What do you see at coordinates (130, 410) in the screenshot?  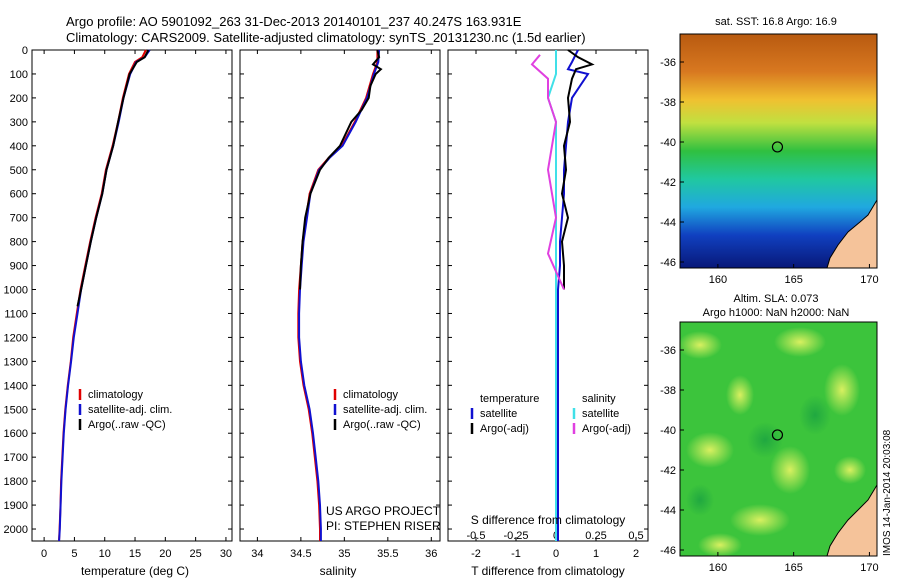 I see `legend-label: satellite-adj. clim.` at bounding box center [130, 410].